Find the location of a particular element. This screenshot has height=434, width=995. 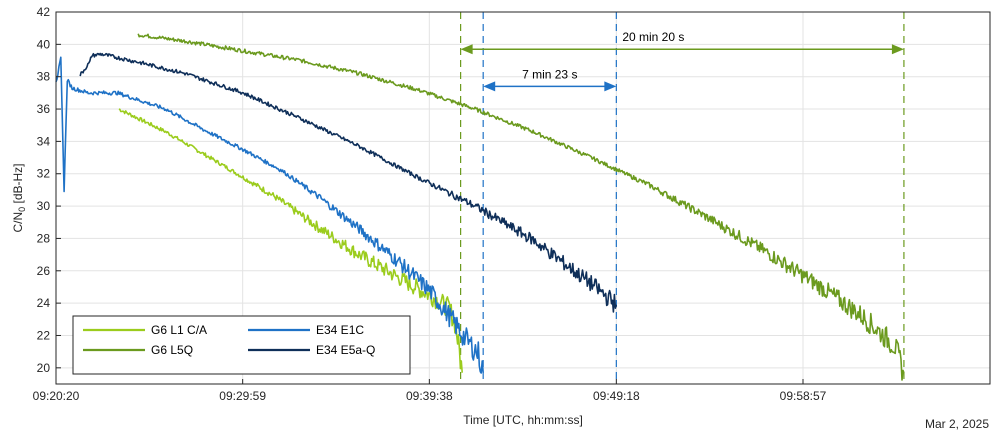

y-tick-label: 24 is located at coordinates (44, 303).